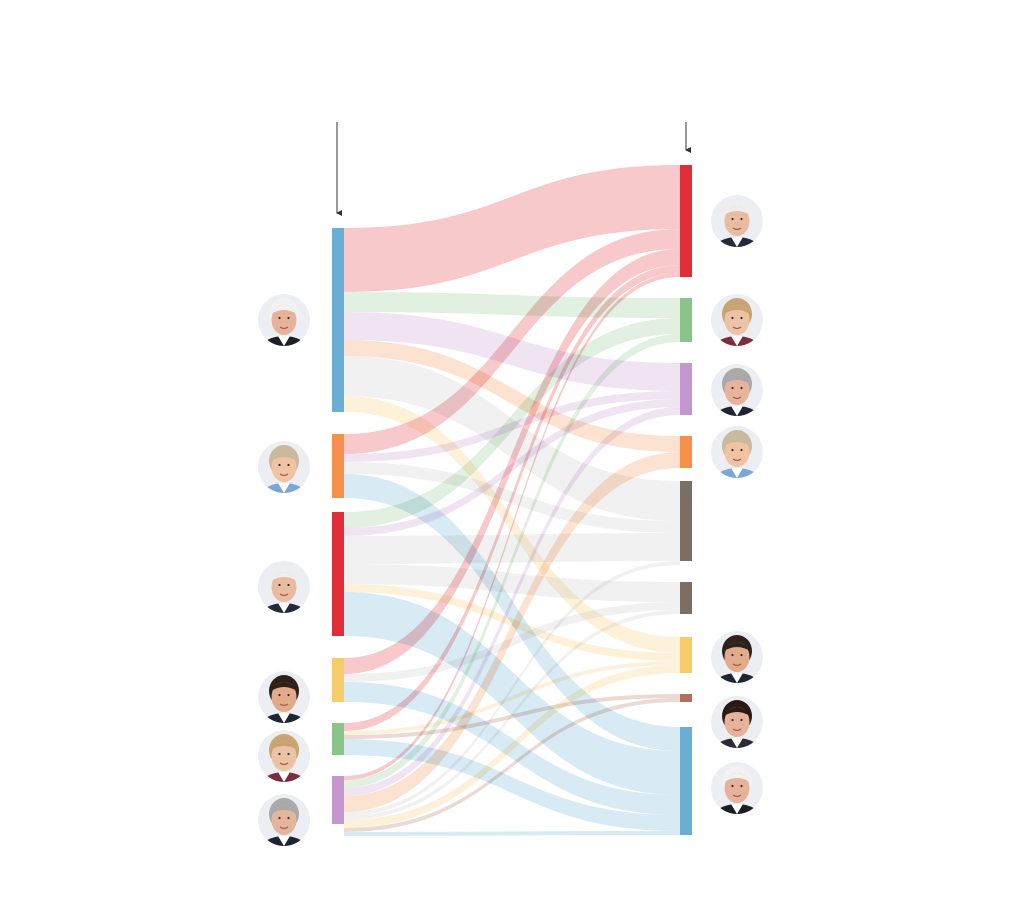  What do you see at coordinates (686, 320) in the screenshot?
I see `target-node-warren` at bounding box center [686, 320].